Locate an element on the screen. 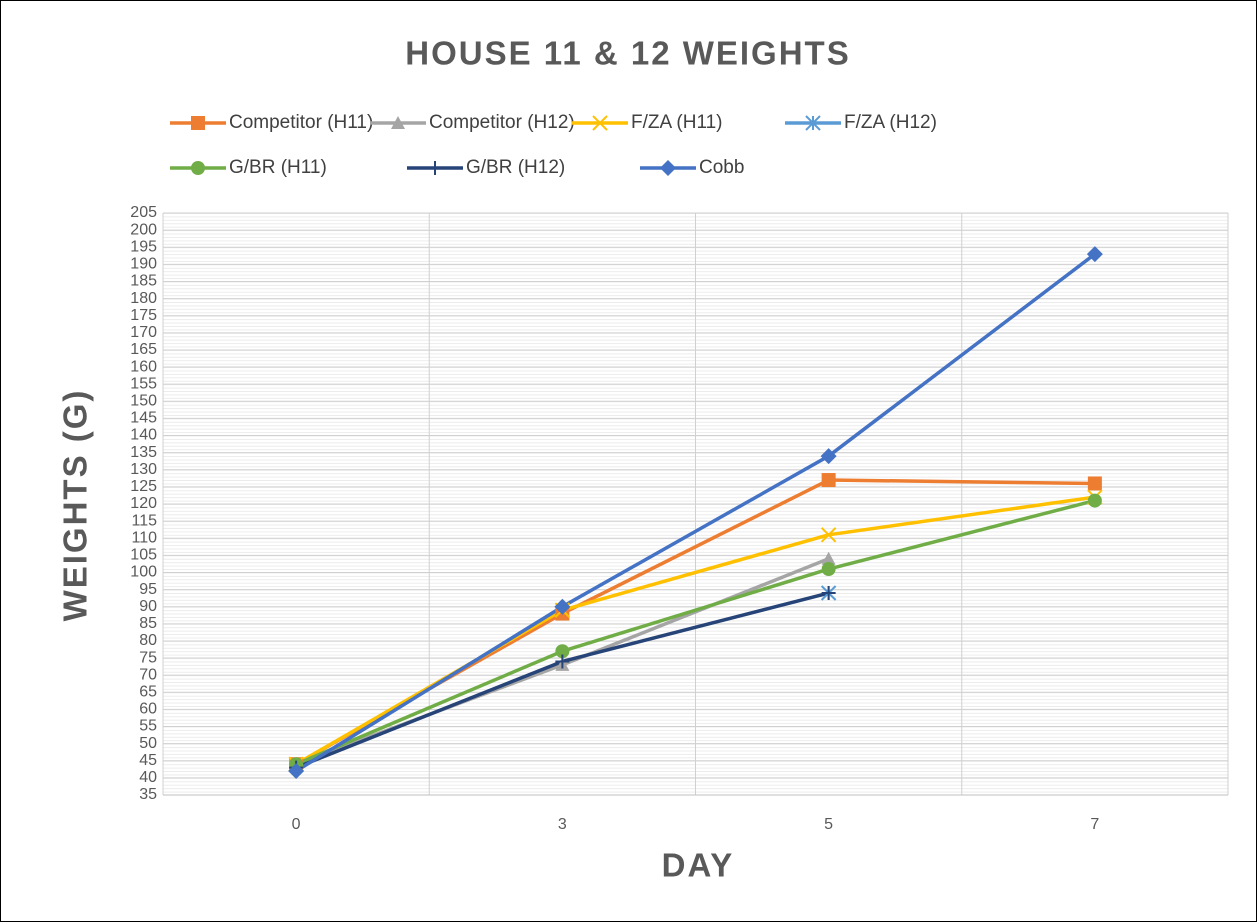 This screenshot has height=922, width=1257. y-tick-label: 60 is located at coordinates (148, 709).